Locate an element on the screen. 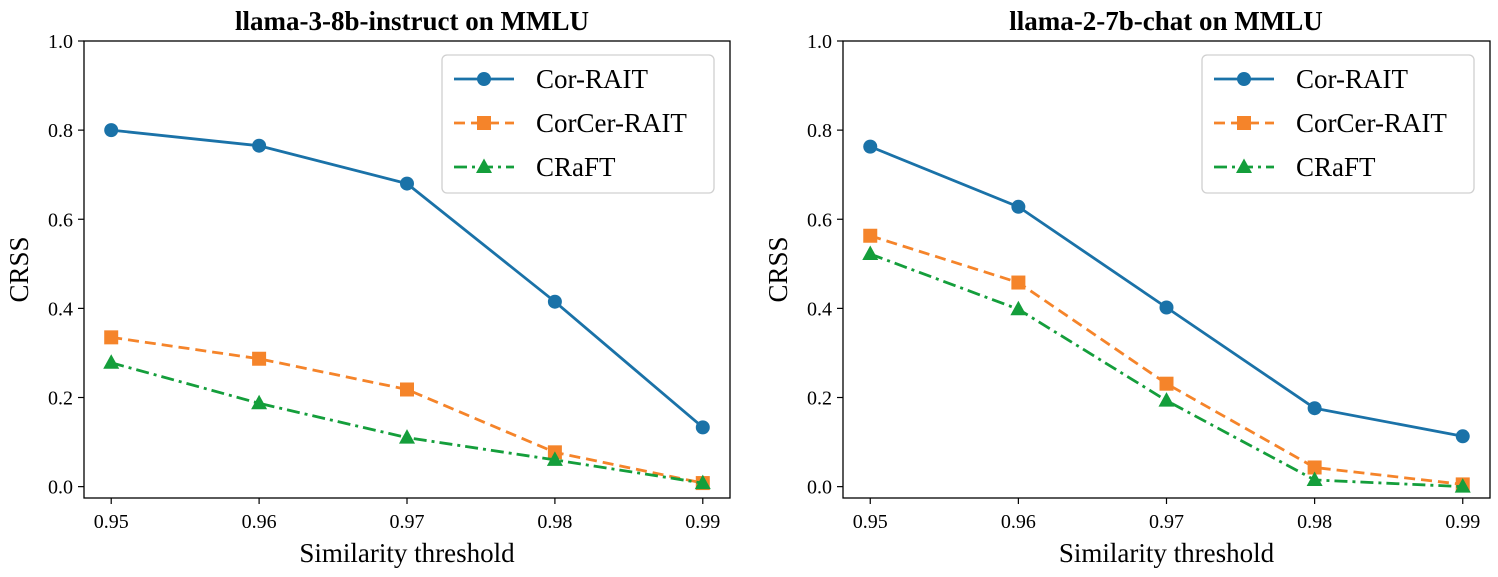 This screenshot has height=577, width=1498. chart-title: llama-3-8b-instruct on MMLU is located at coordinates (412, 21).